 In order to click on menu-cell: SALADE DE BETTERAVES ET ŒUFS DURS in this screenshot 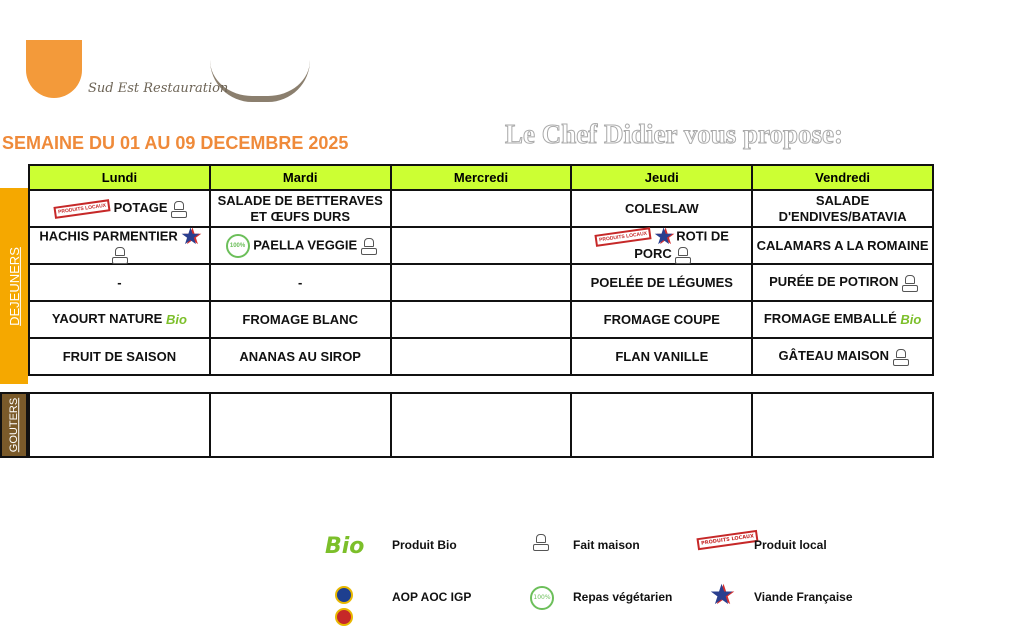, I will do `click(300, 208)`.